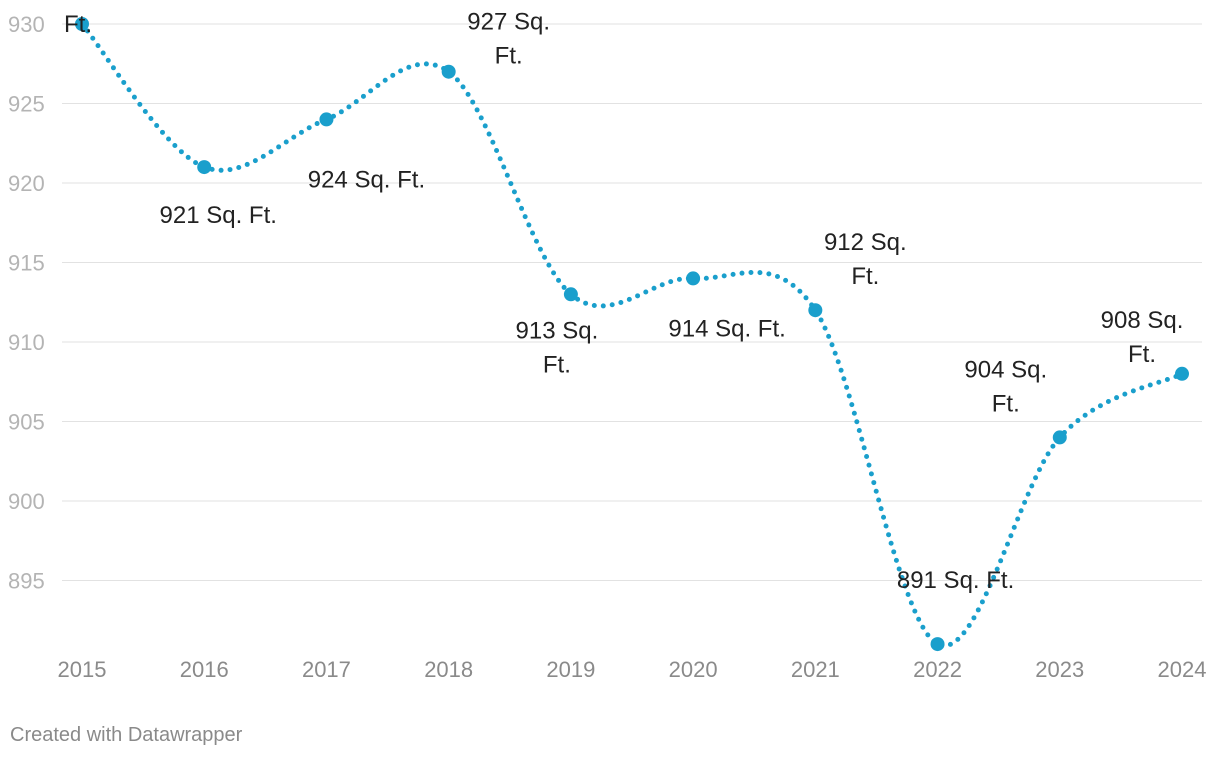  Describe the element at coordinates (570, 669) in the screenshot. I see `x-tick-label: 2019` at that location.